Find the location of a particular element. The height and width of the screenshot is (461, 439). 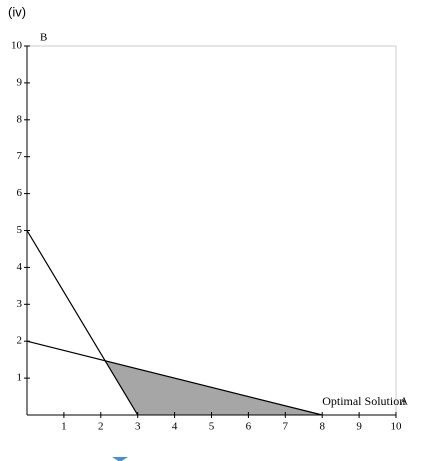

scroll-indicator is located at coordinates (120, 459).